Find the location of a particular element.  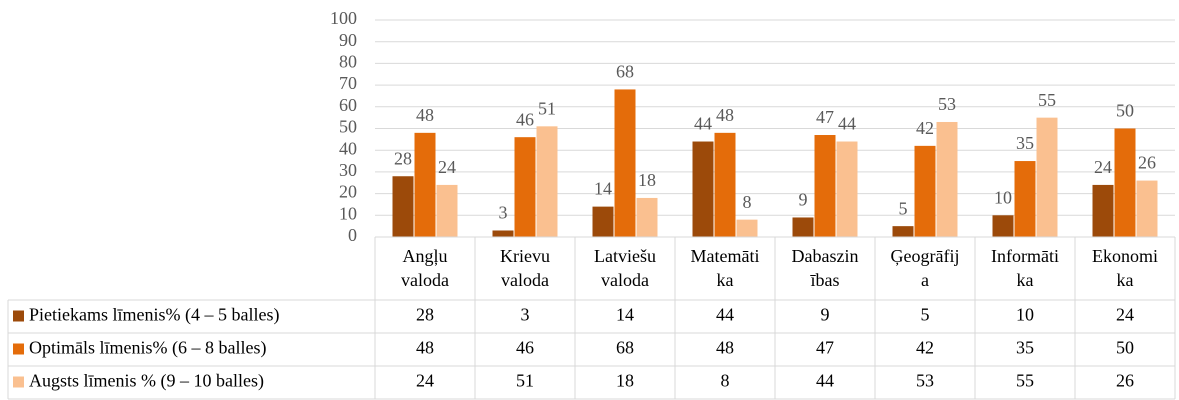

y-tick-label: 10 is located at coordinates (348, 213).